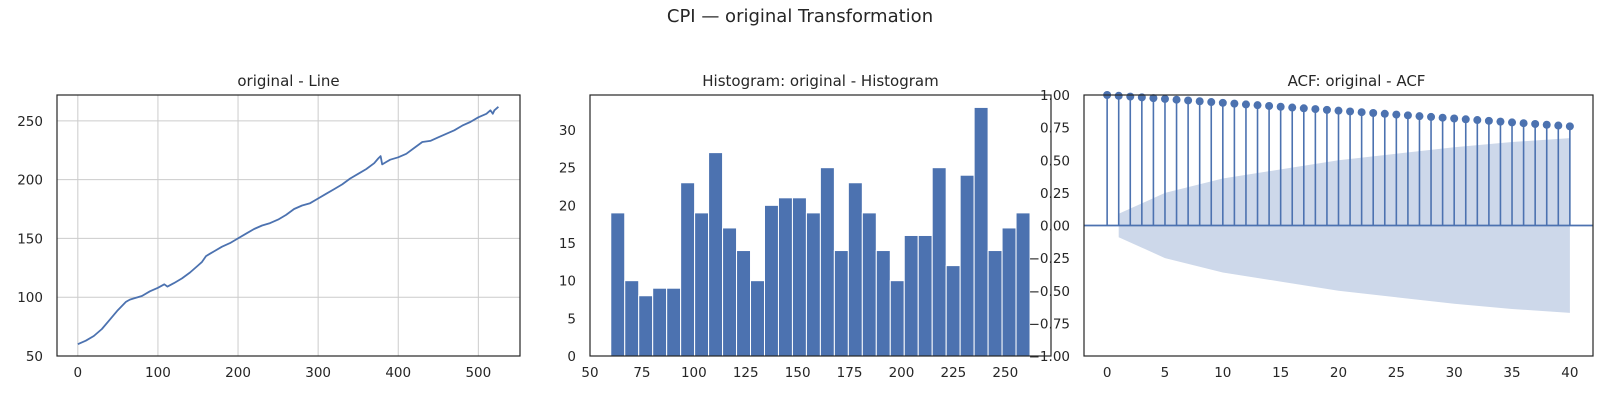 The width and height of the screenshot is (1600, 400). Describe the element at coordinates (1396, 373) in the screenshot. I see `acf-xtick-label: 25` at that location.